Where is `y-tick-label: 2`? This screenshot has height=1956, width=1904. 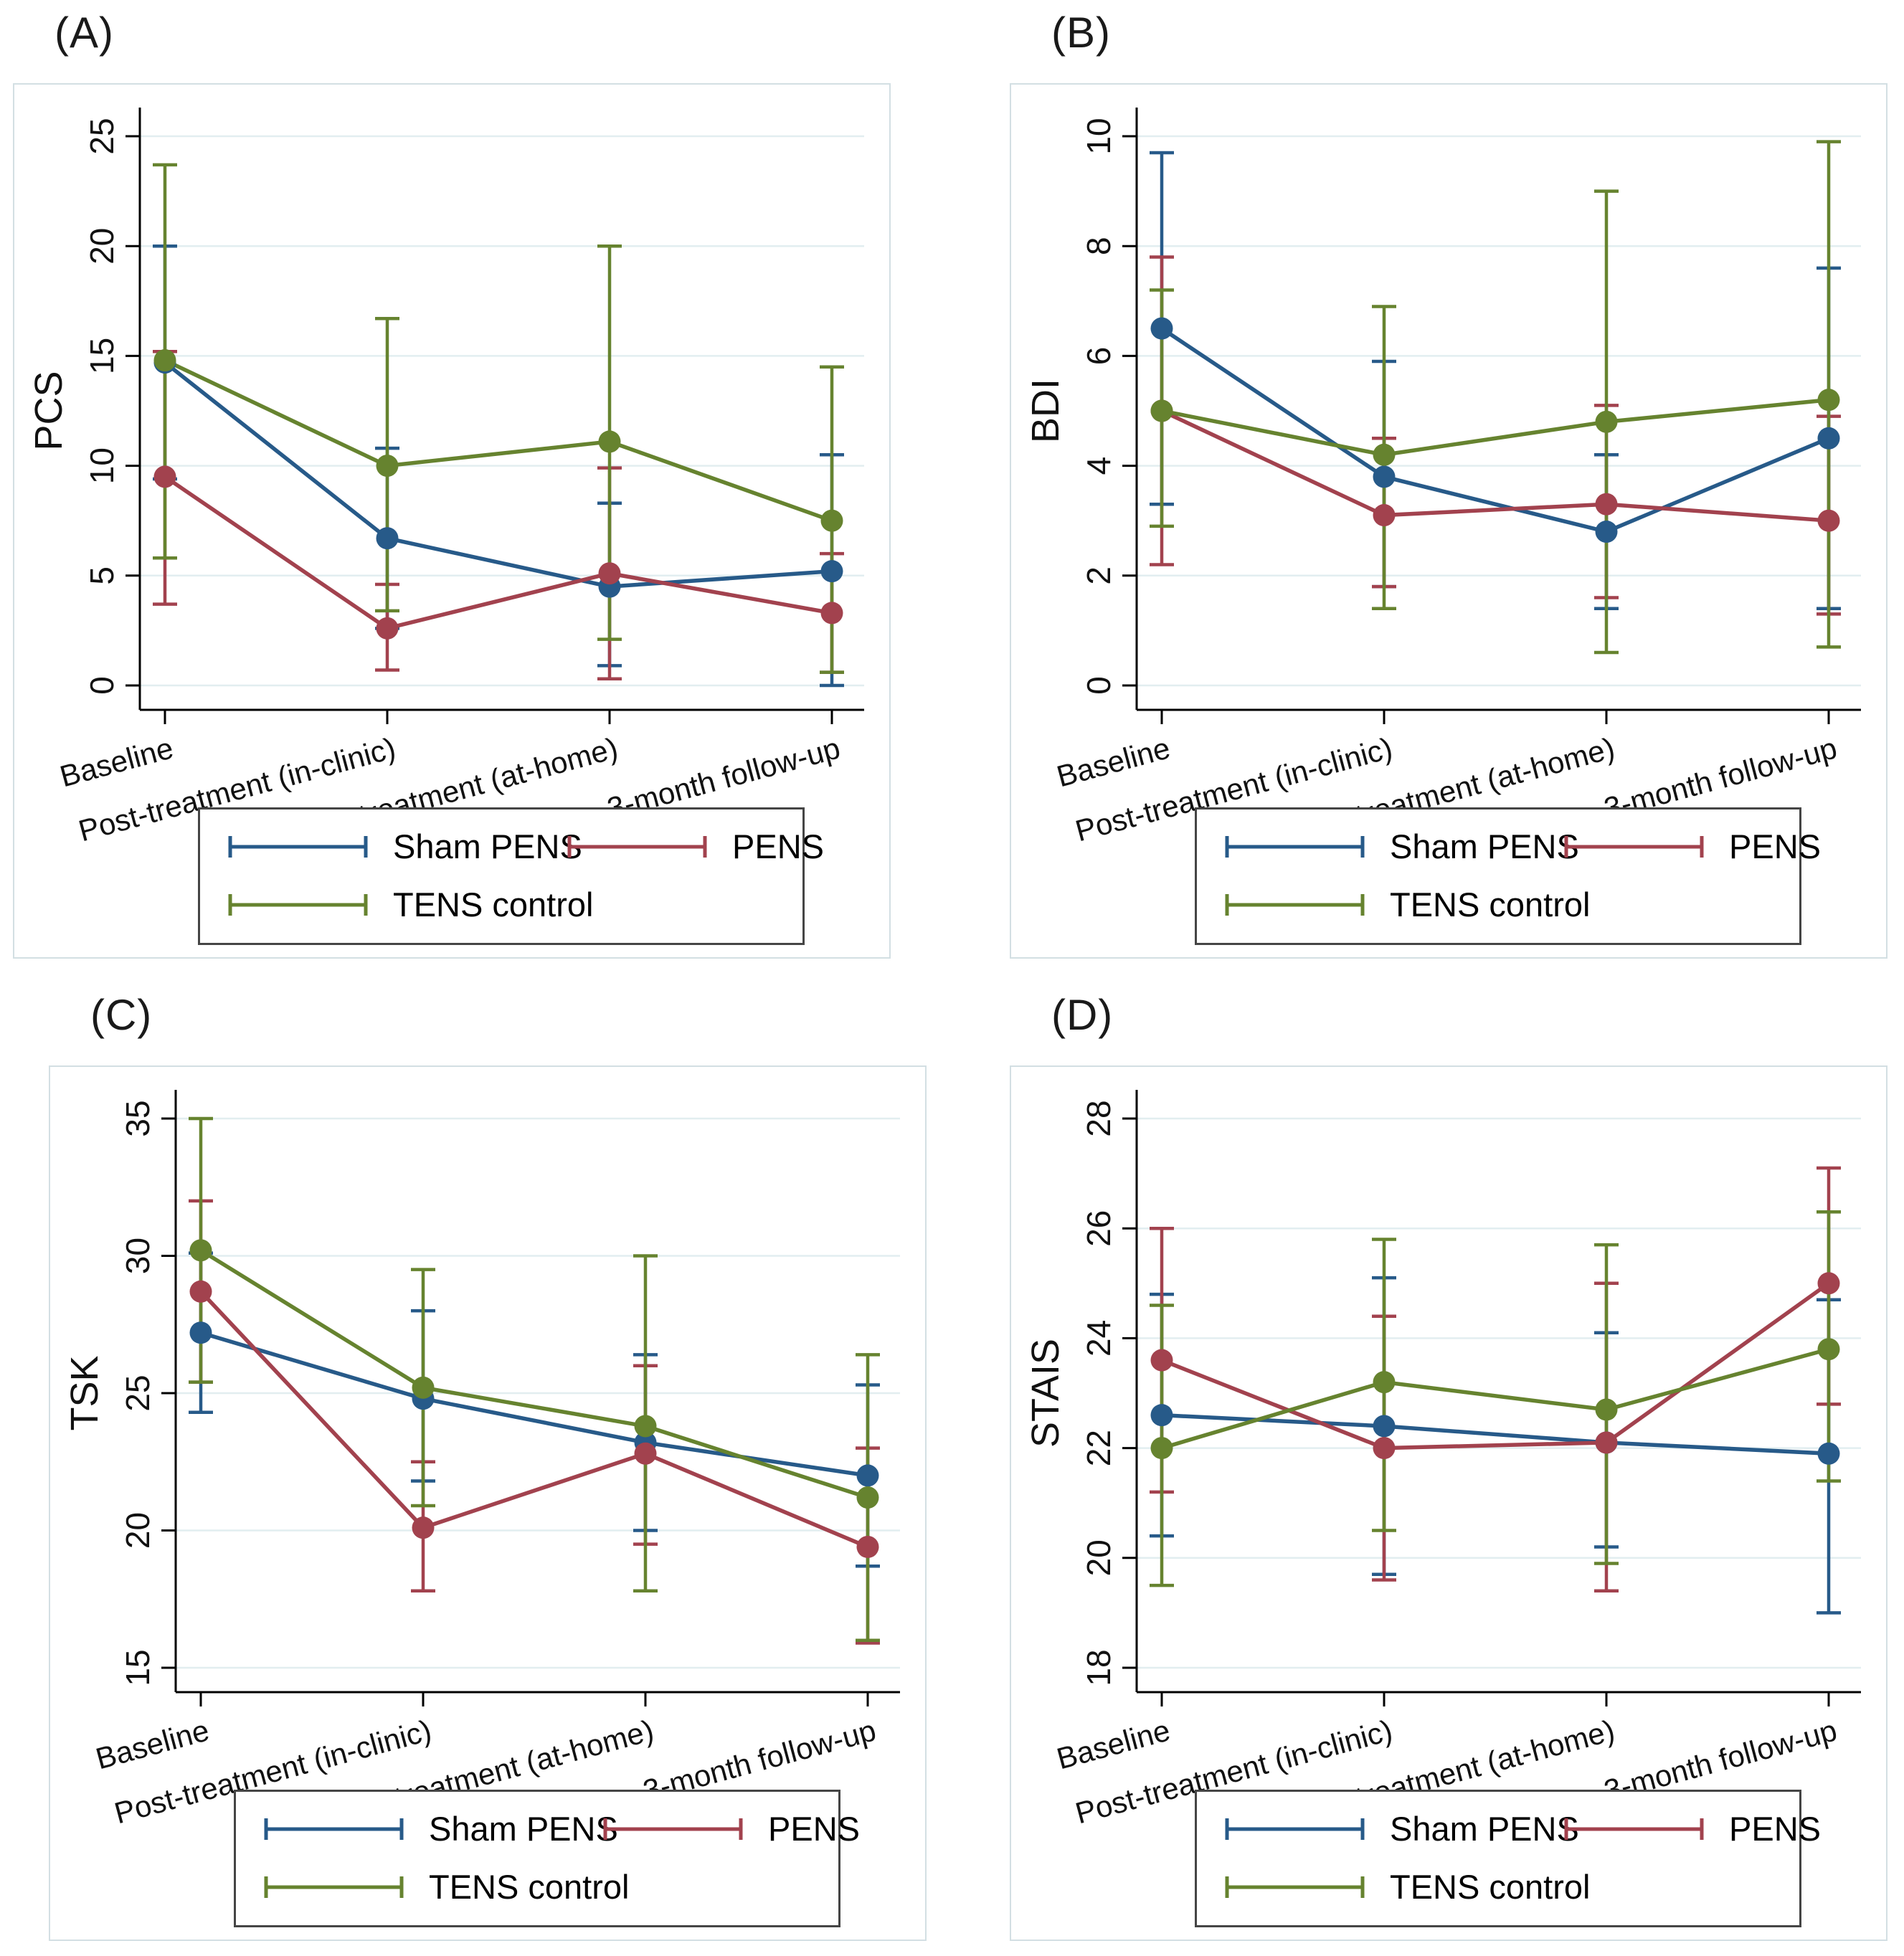
y-tick-label: 2 is located at coordinates (1098, 575).